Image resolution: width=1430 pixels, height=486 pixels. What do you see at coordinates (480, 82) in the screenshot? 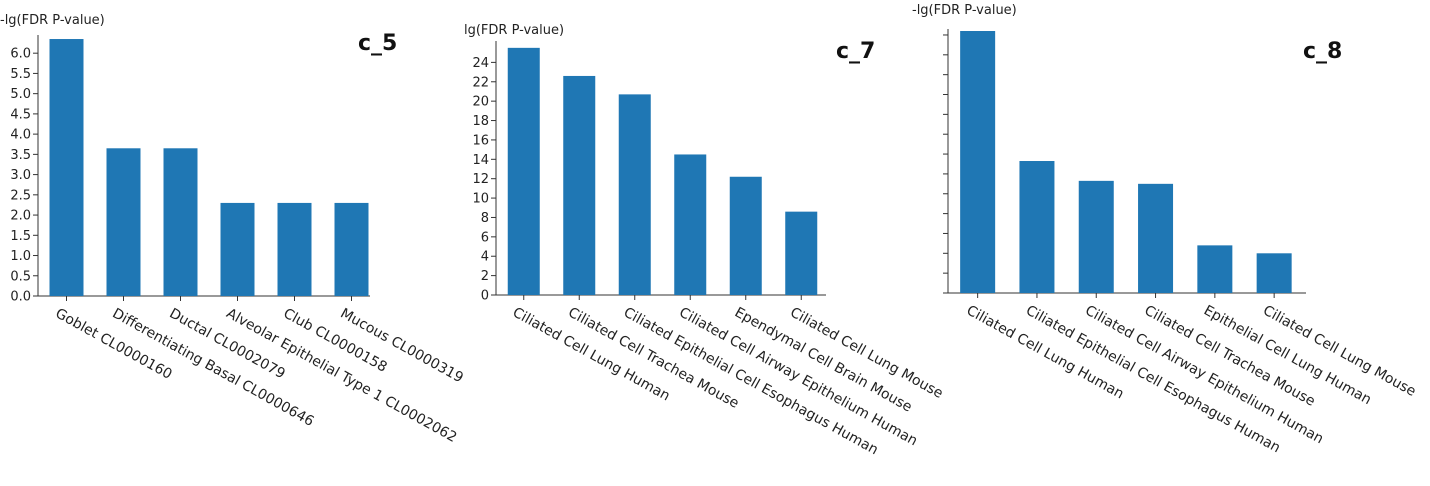
I see `y-tick-label: 22` at bounding box center [480, 82].